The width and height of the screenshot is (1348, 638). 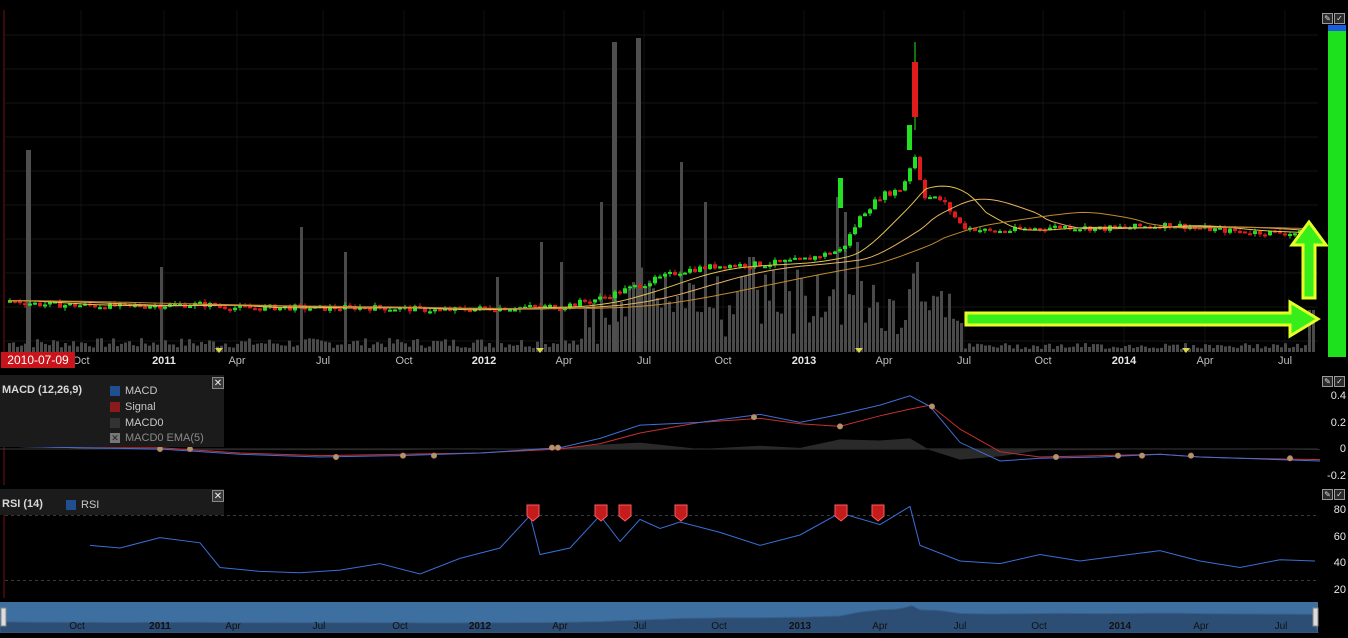 I want to click on navigator-tick-label: Jul, so click(x=640, y=626).